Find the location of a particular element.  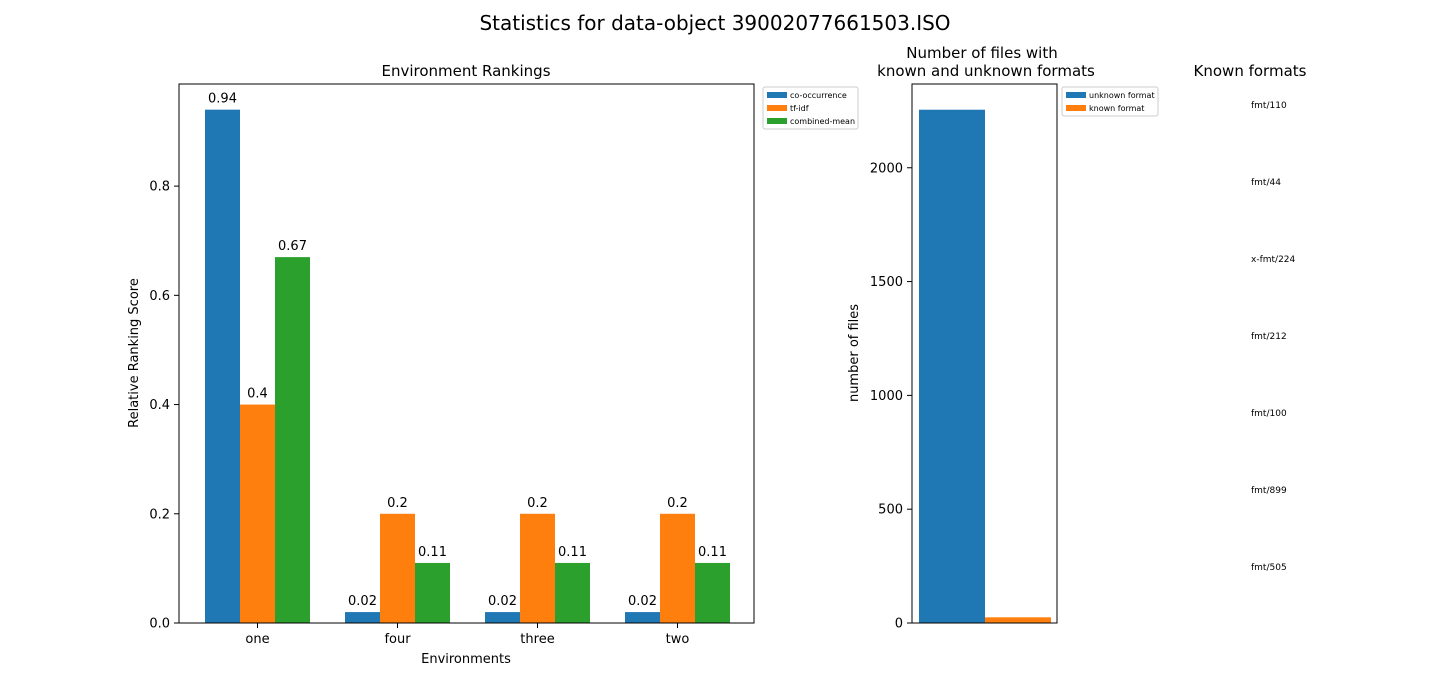

chart2-ylabel: number of files is located at coordinates (854, 353).